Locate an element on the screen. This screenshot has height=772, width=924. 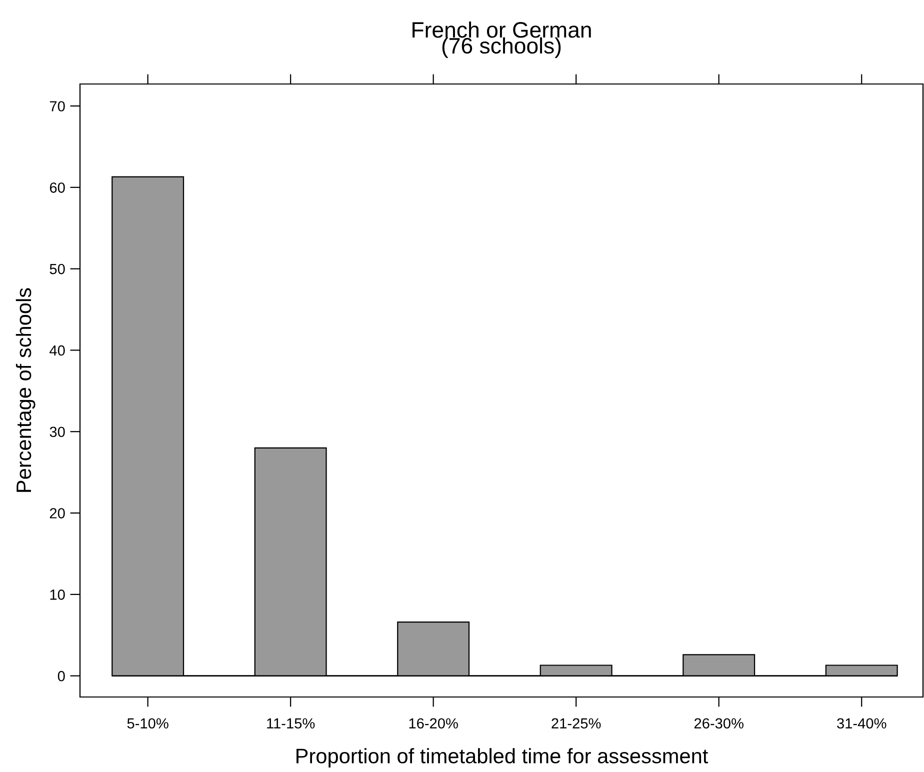
y-tick-label: 40 is located at coordinates (57, 350).